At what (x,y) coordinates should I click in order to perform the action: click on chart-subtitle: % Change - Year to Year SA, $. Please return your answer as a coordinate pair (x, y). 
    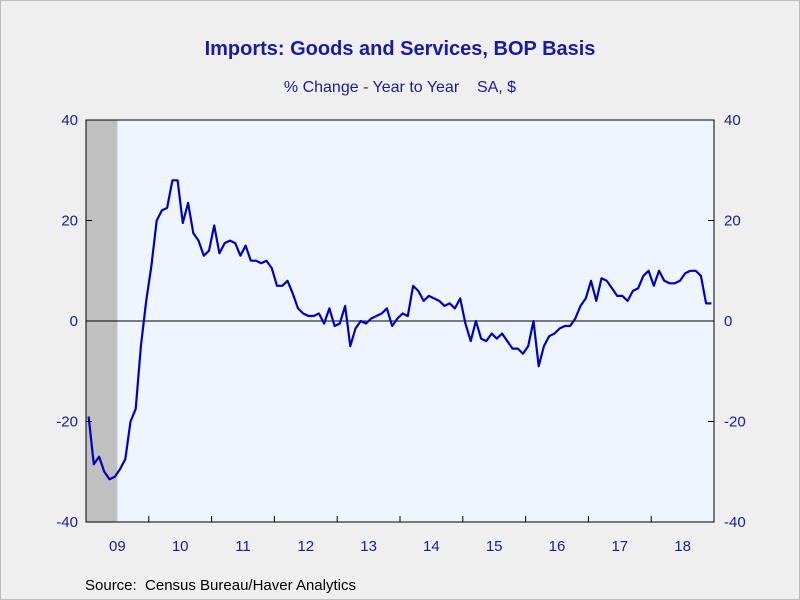
    Looking at the image, I should click on (400, 87).